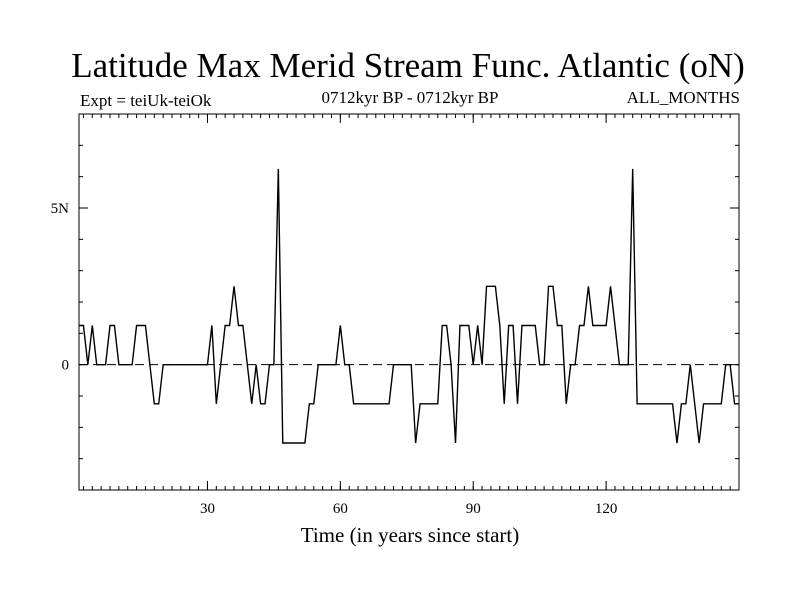  Describe the element at coordinates (606, 509) in the screenshot. I see `x-tick-label: 120` at that location.